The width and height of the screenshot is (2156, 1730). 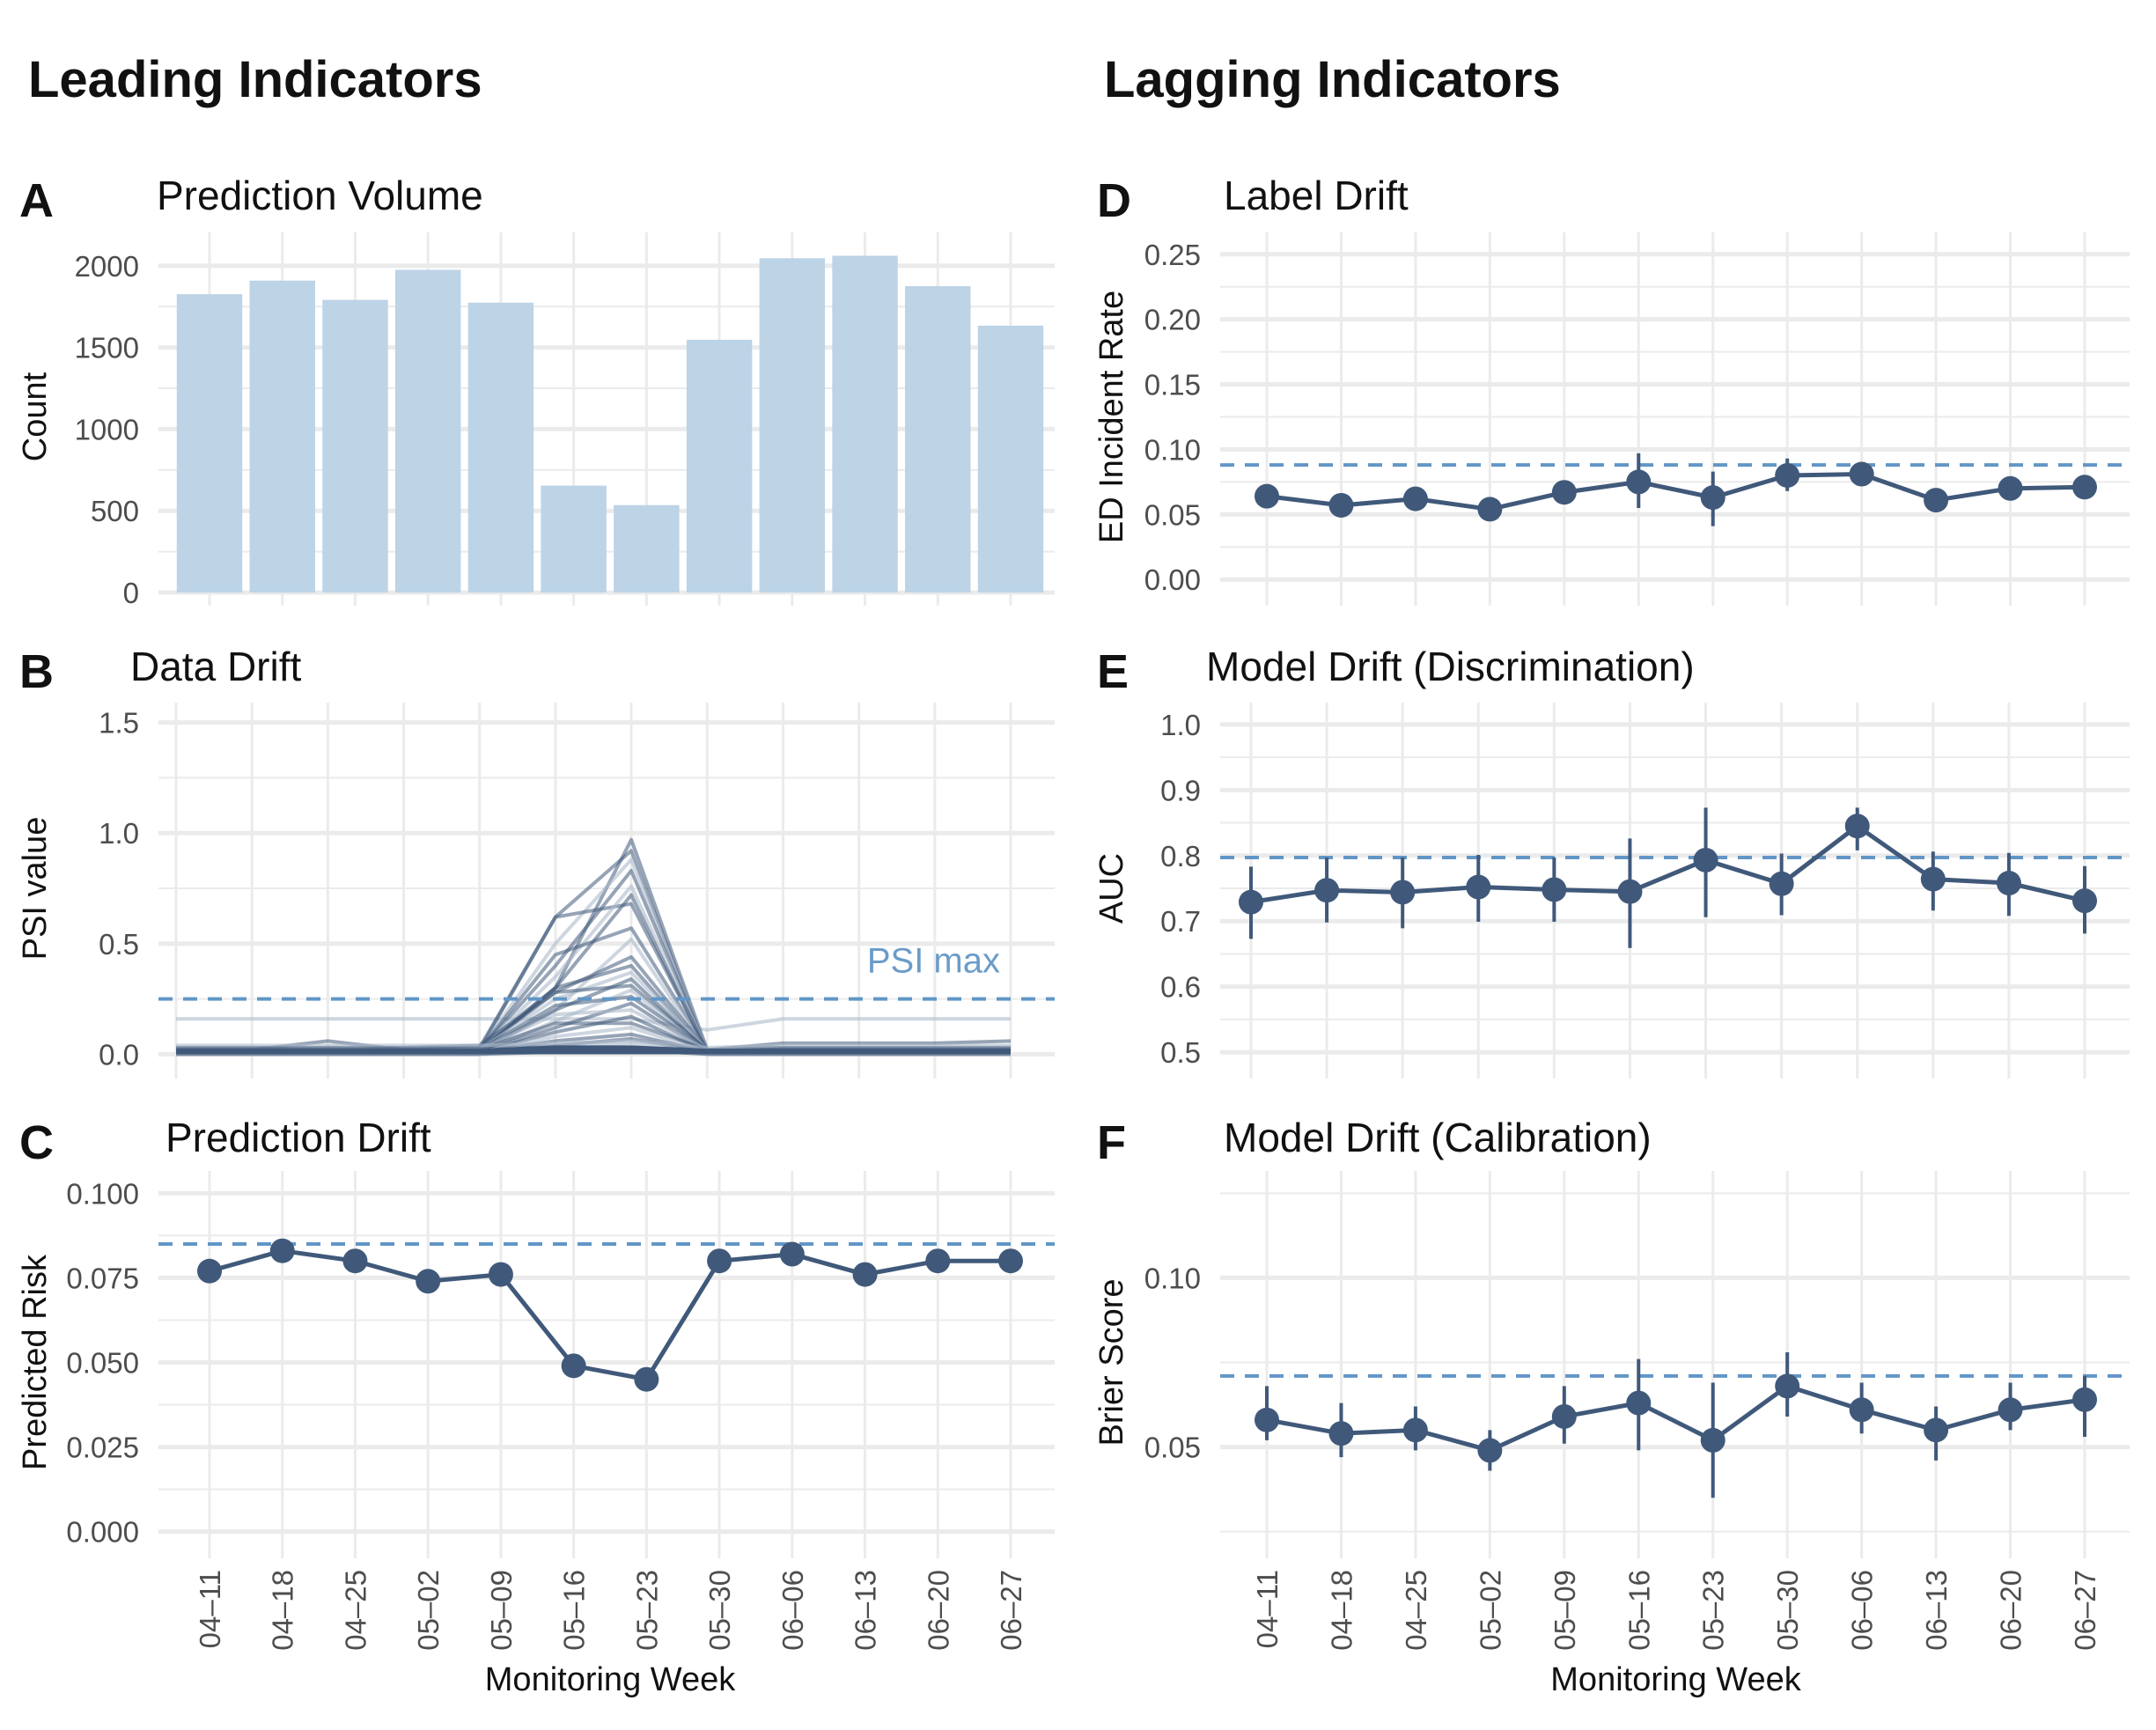 What do you see at coordinates (1676, 1679) in the screenshot?
I see `x-axis-label: Monitoring Week` at bounding box center [1676, 1679].